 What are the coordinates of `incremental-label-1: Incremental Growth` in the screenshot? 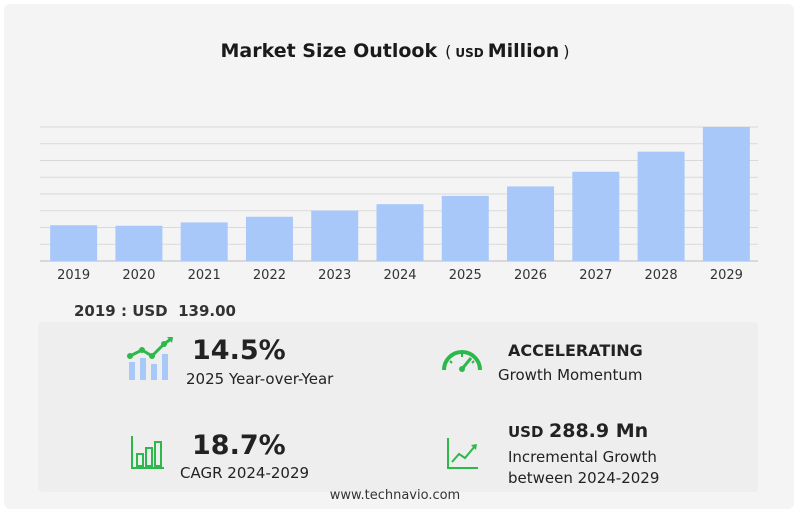 It's located at (582, 457).